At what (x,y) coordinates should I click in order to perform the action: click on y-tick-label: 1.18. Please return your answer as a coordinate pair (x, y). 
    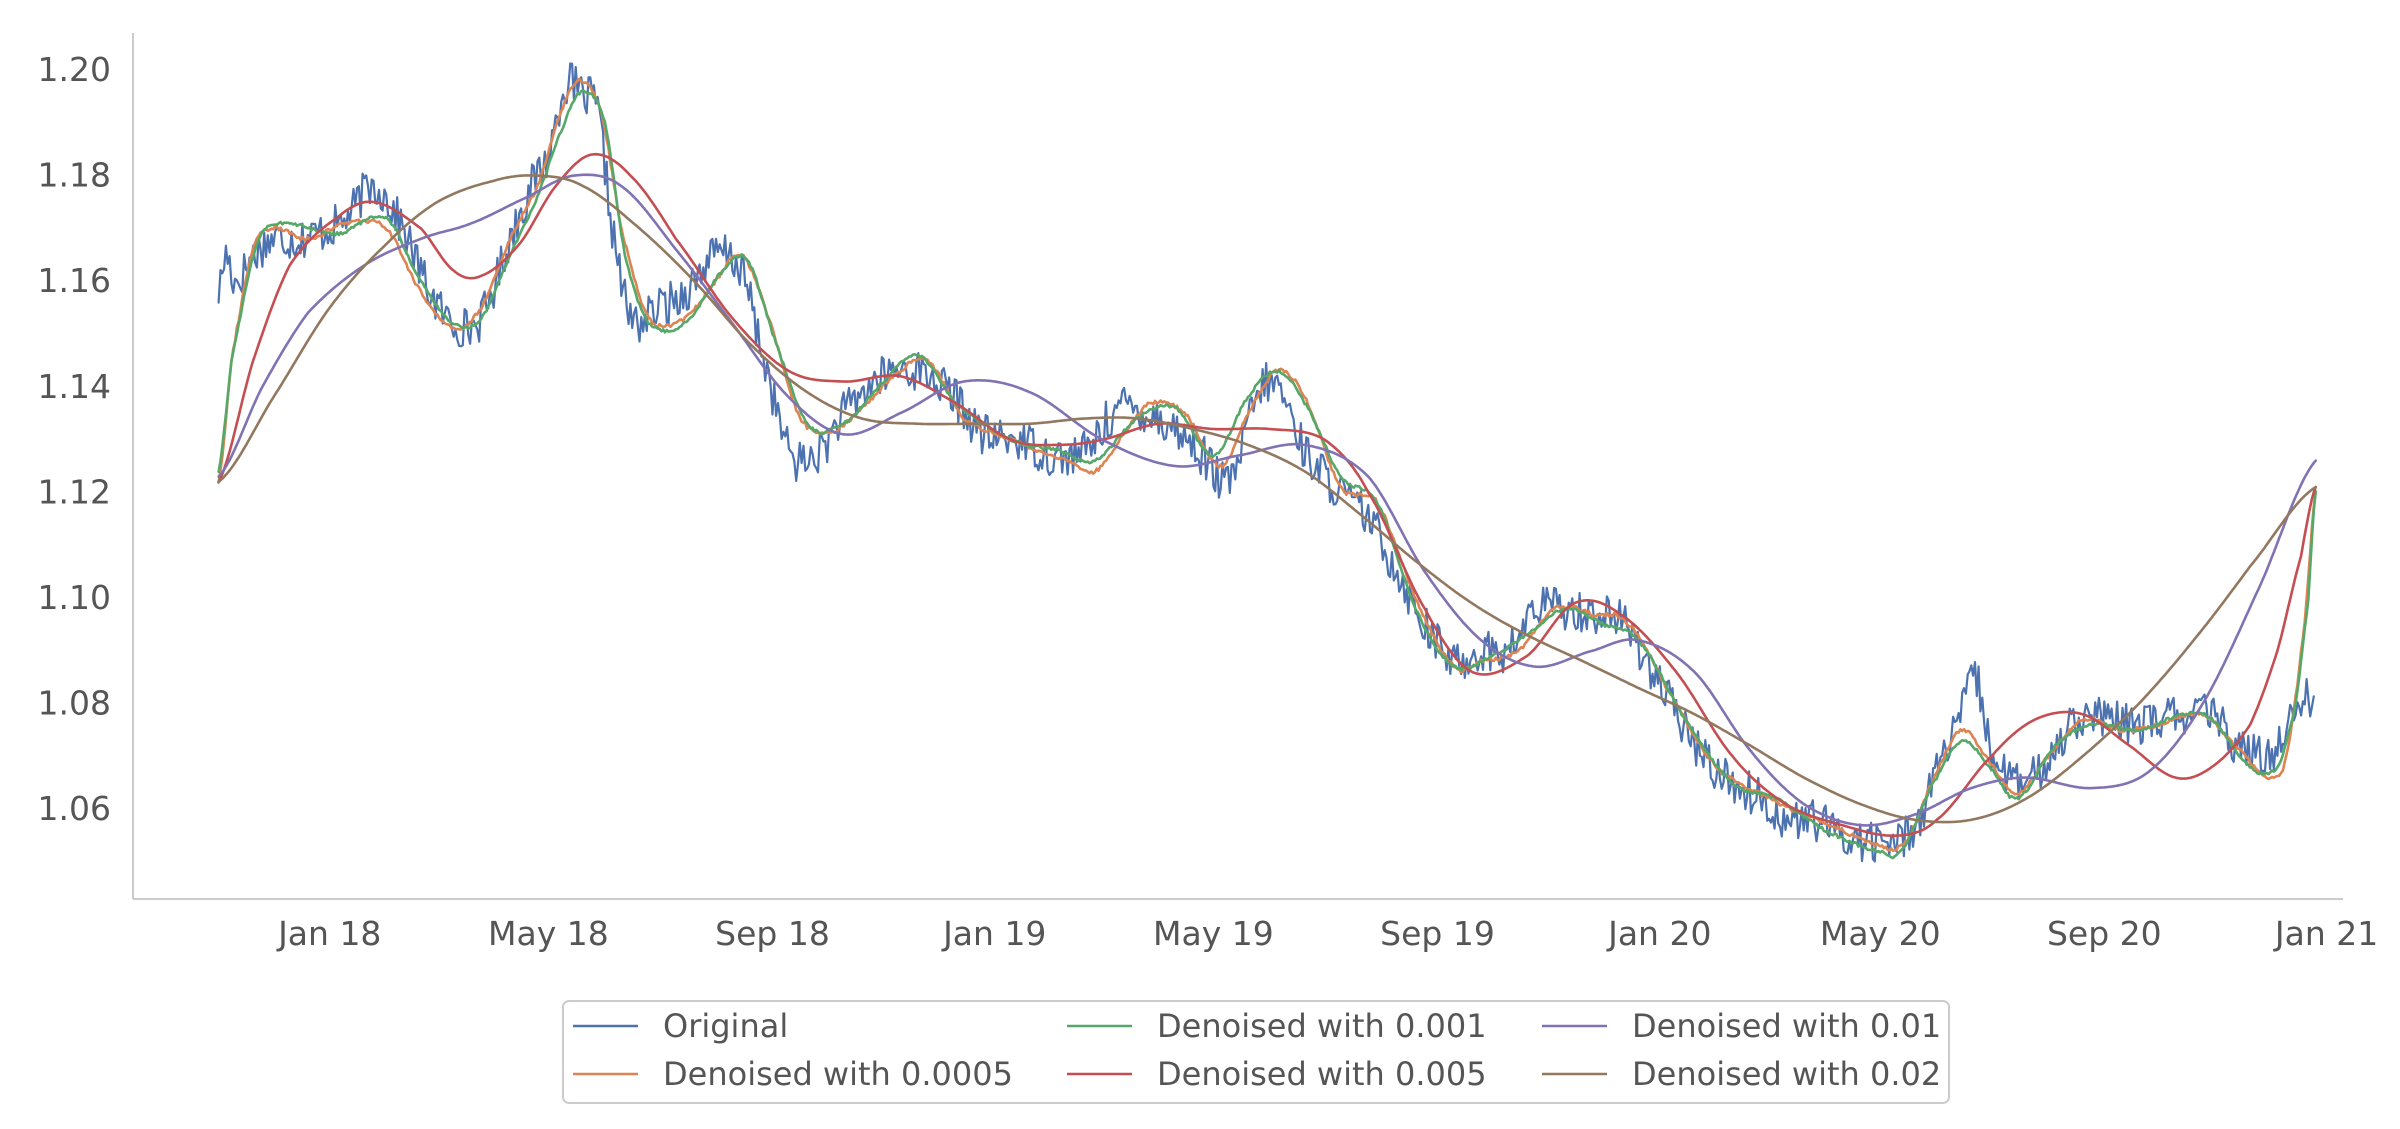
    Looking at the image, I should click on (74, 175).